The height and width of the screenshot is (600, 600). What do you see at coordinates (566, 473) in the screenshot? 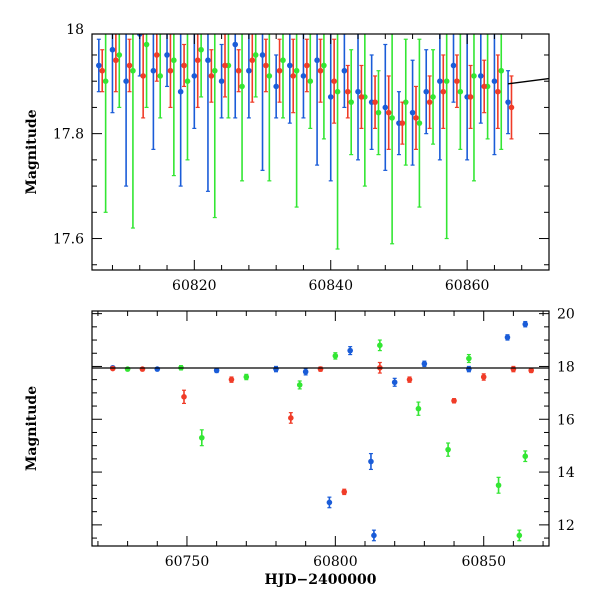
I see `bottom-y-tick-label: 14` at bounding box center [566, 473].